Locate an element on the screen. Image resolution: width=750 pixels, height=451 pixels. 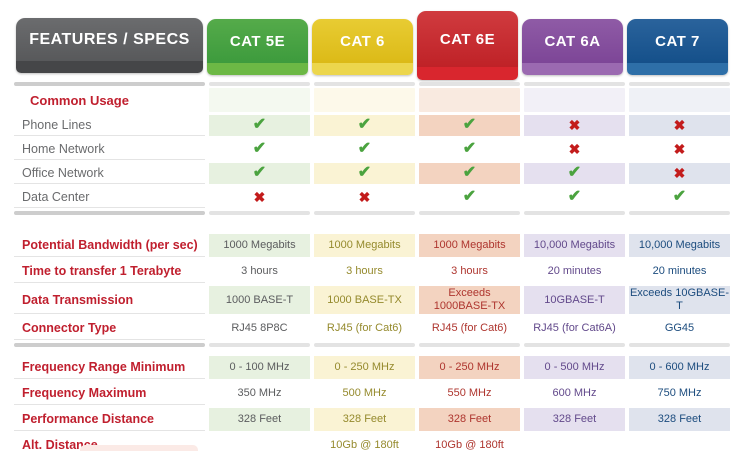
common-usage-title-row: Common Usage is located at coordinates (375, 100).